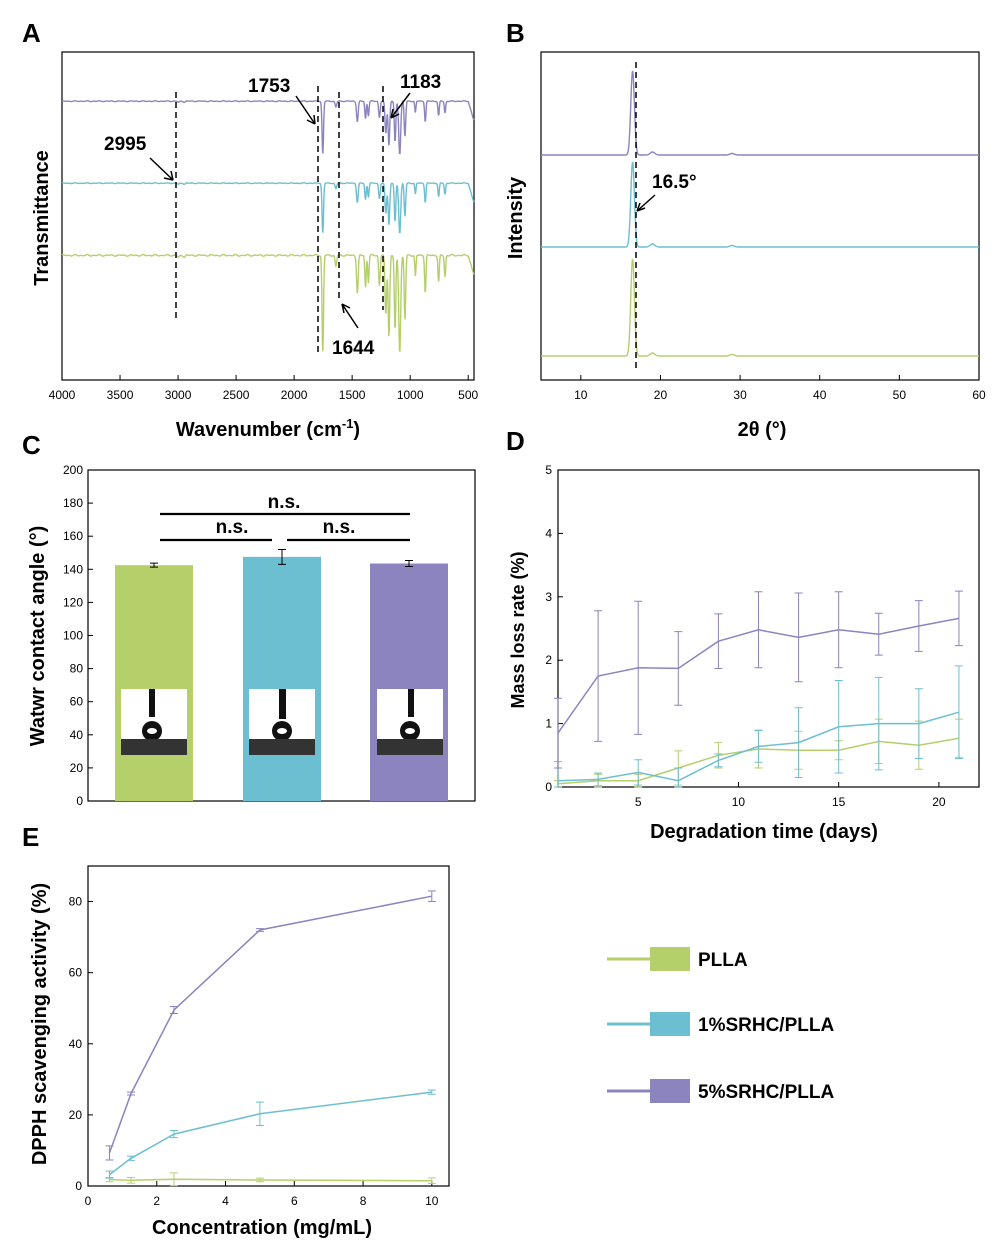 The height and width of the screenshot is (1258, 994). I want to click on panel-a-x-ticks: 4000 3500 3000 2500 2000 1500 1000 500, so click(264, 388).